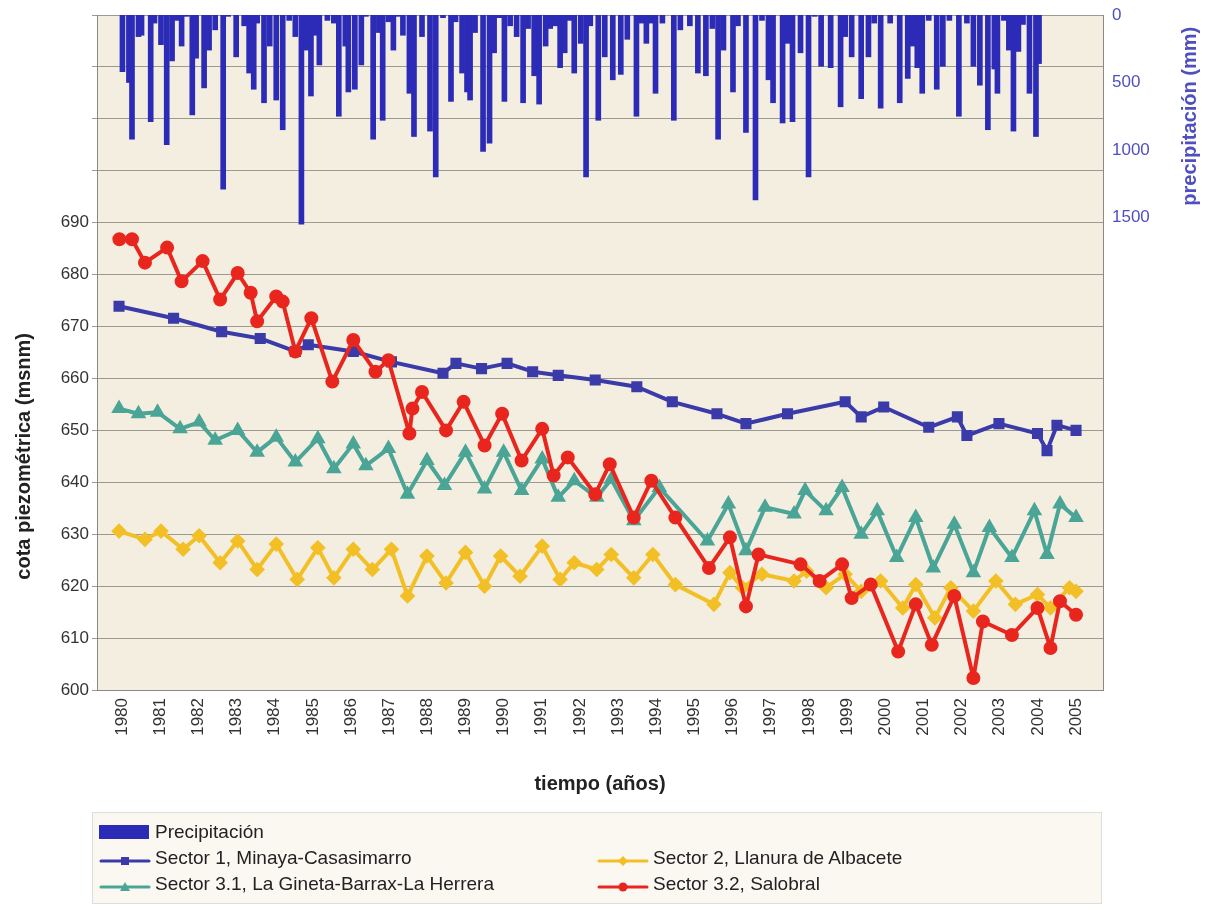  I want to click on x-tick-label: 1983, so click(236, 717).